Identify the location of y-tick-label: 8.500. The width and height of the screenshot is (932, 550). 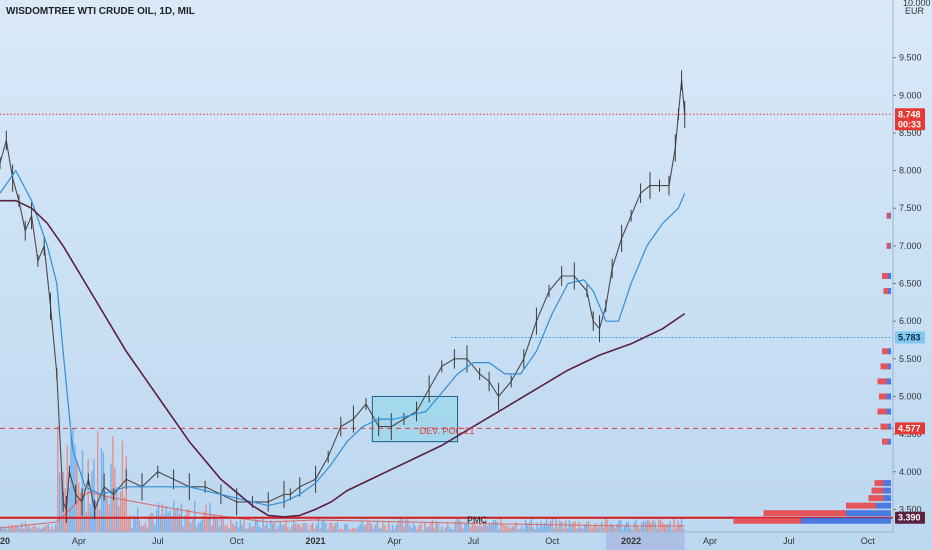
(910, 133).